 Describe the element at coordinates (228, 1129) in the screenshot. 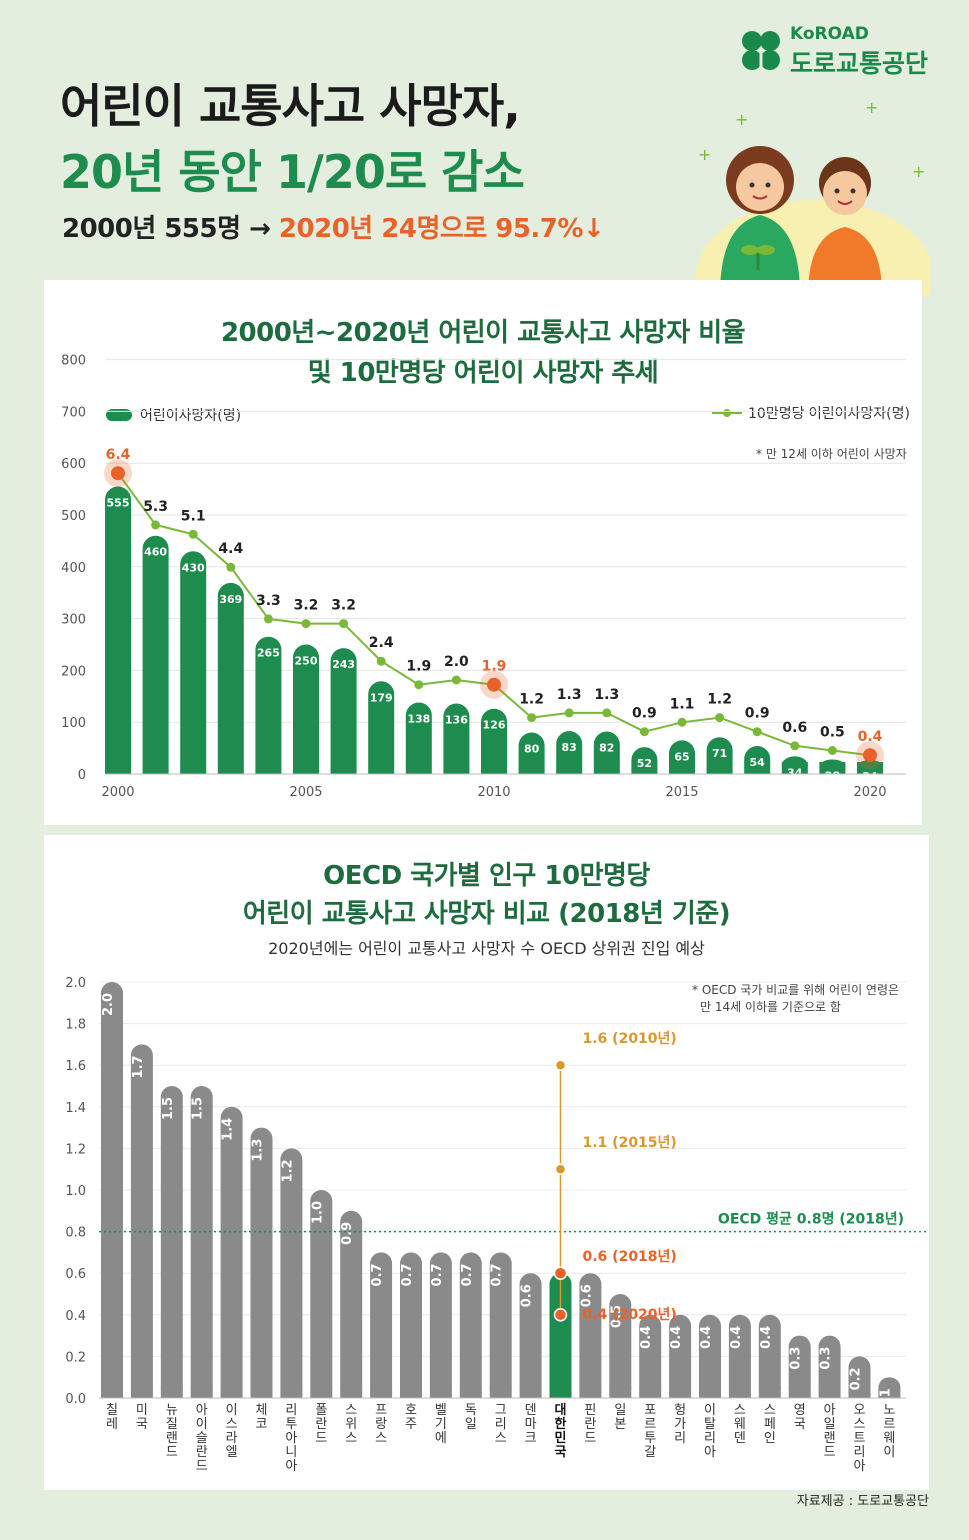

I see `bar-value-label: 1.4` at that location.